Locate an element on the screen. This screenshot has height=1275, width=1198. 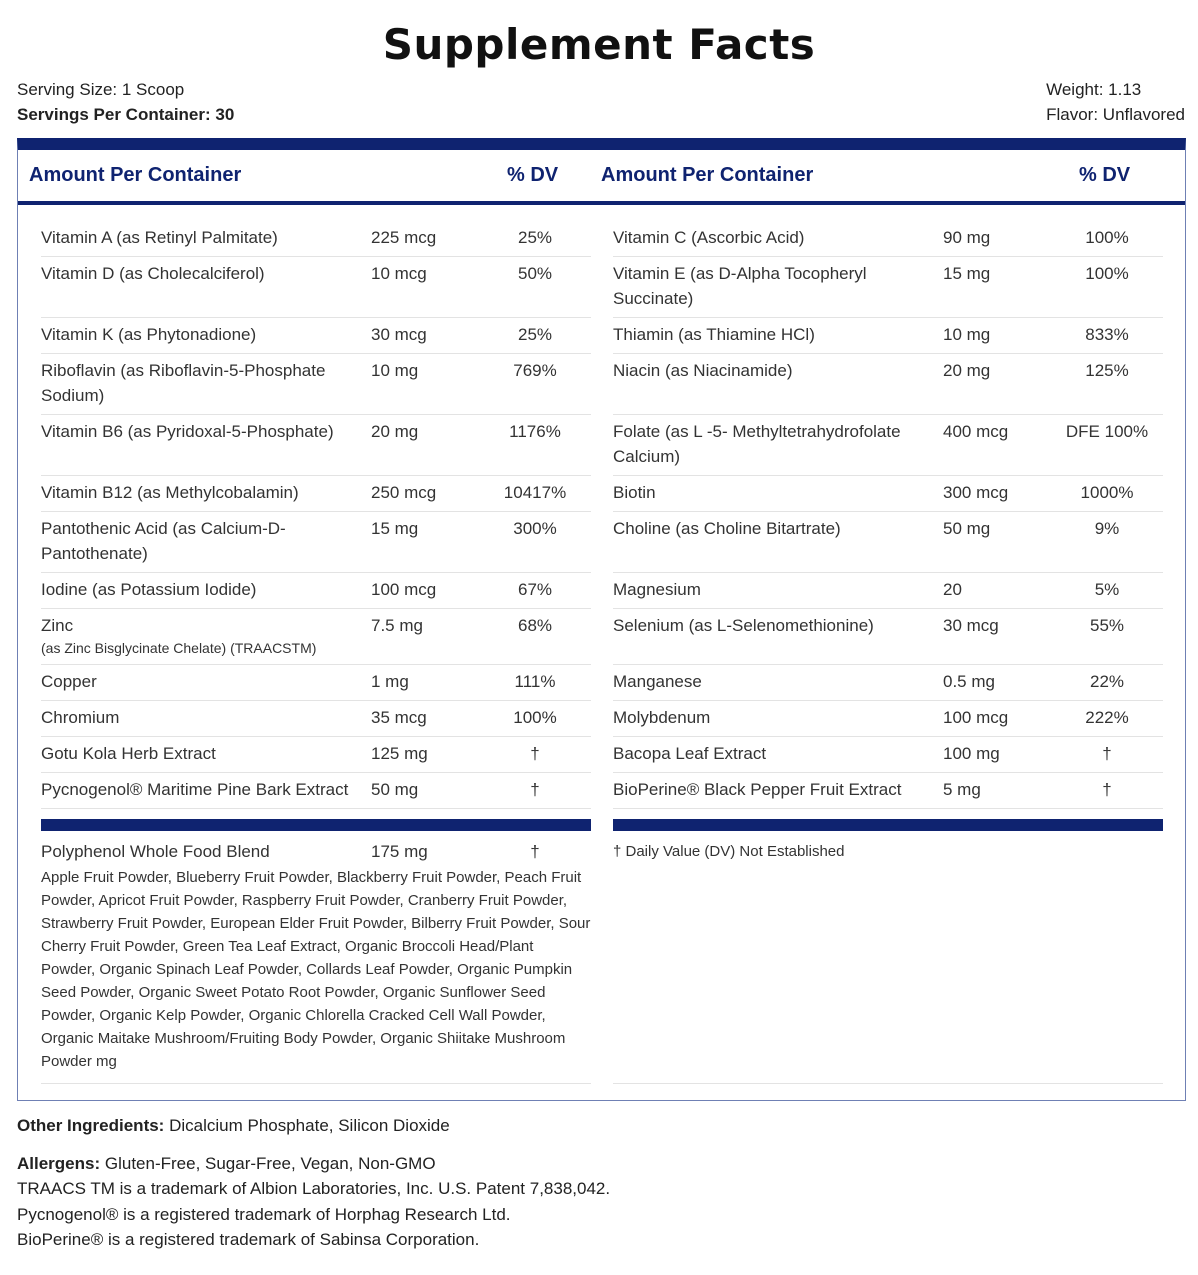
nutrient-name: Vitamin B6 (as Pyridoxal-5-Phosphate) is located at coordinates (206, 431).